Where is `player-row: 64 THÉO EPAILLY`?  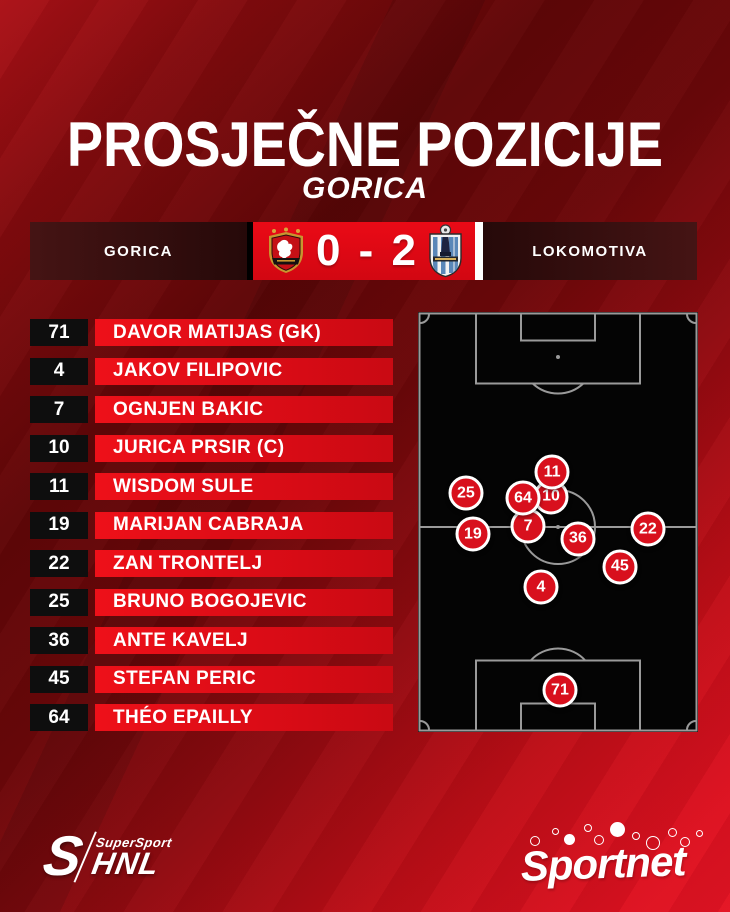 player-row: 64 THÉO EPAILLY is located at coordinates (212, 717).